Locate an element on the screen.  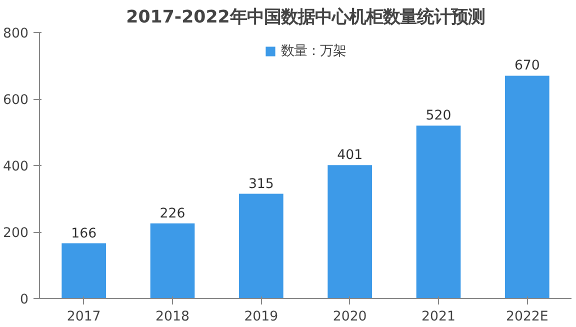
y-tick-label: 600 is located at coordinates (16, 100).